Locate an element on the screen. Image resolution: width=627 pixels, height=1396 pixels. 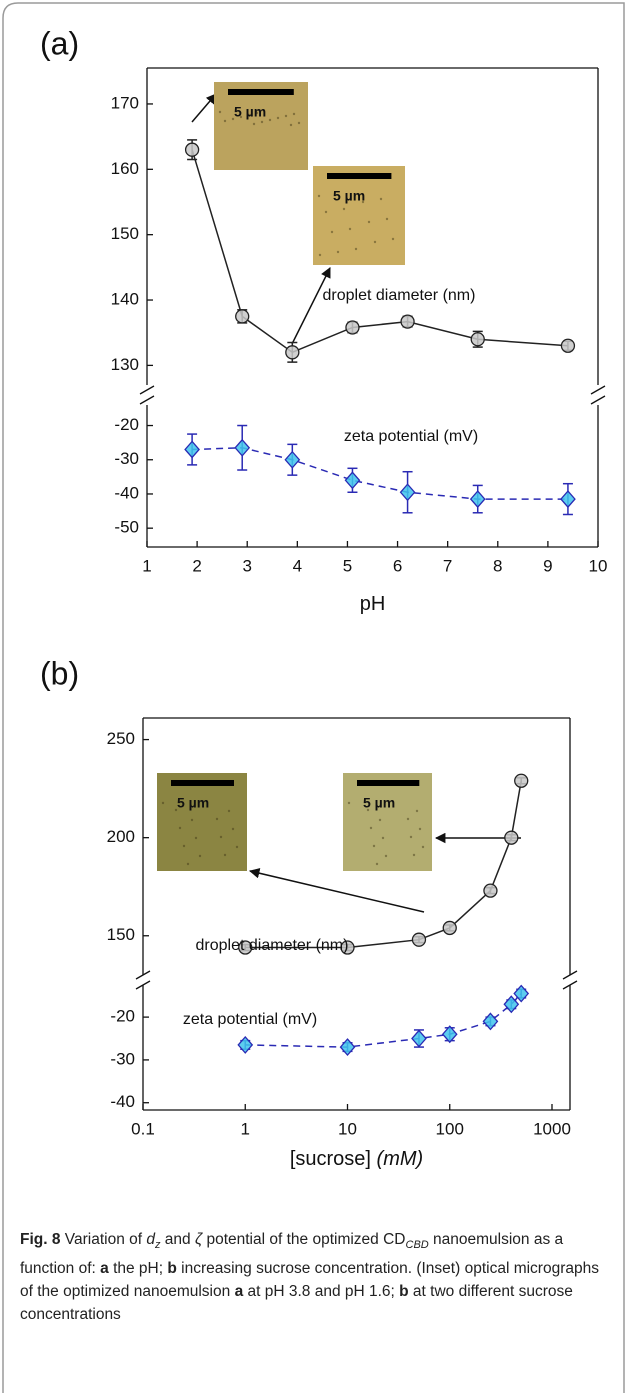
inset-image is located at coordinates (261, 126).